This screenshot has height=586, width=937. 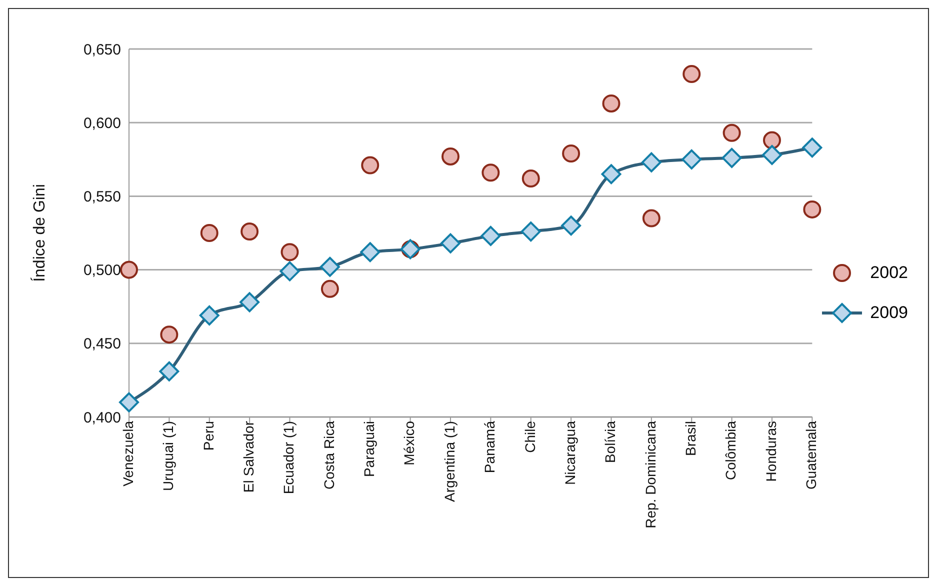 I want to click on x-tick-label: Guatemala, so click(x=811, y=455).